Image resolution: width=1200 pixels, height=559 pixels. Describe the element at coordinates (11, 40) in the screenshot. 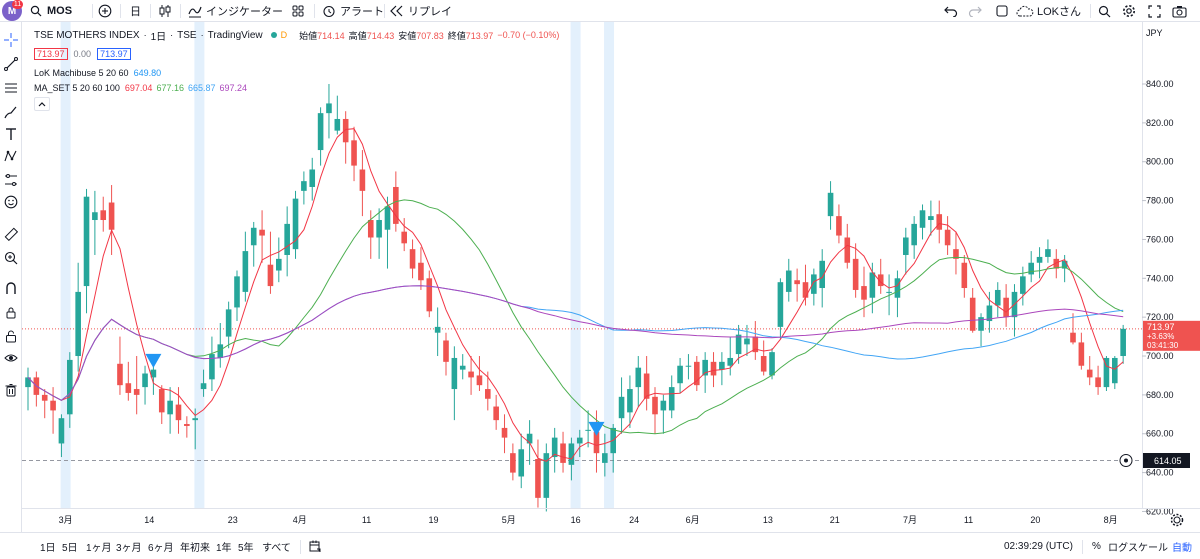

I see `crosshair-tool` at that location.